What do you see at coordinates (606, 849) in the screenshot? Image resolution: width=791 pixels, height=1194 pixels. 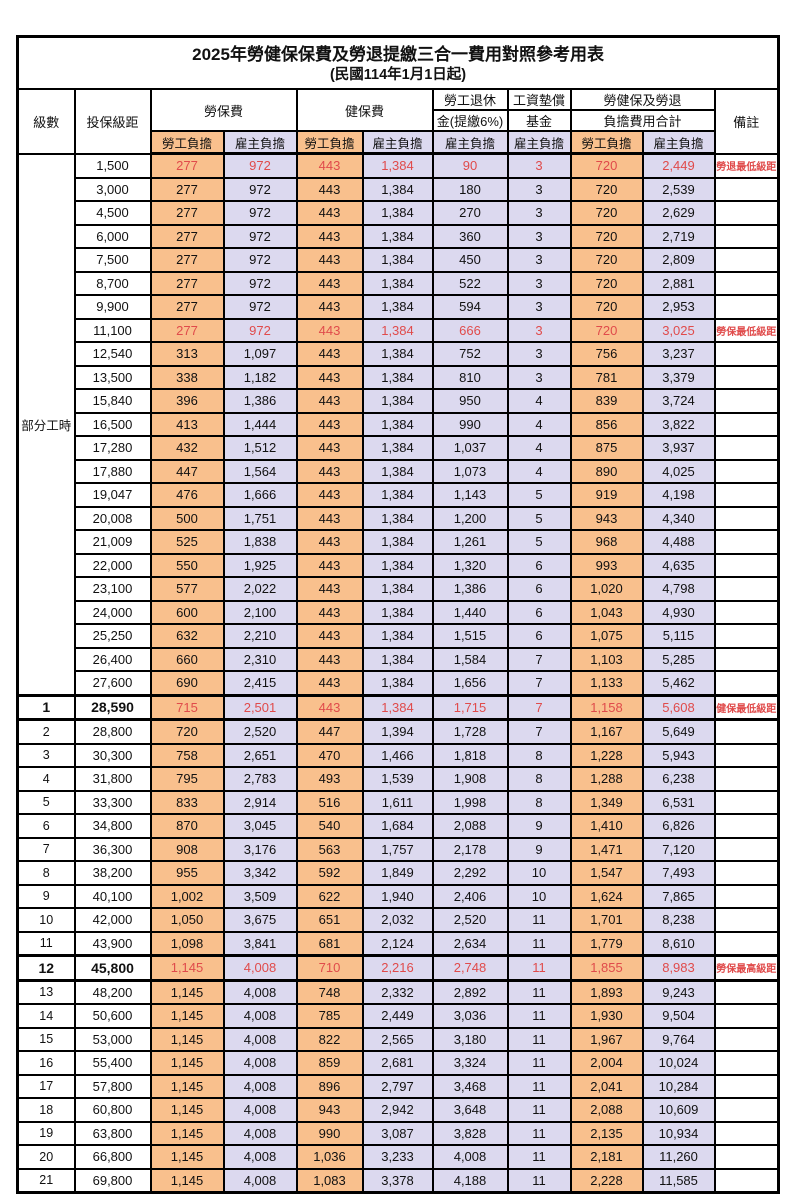 I see `value-cell: 1,471` at bounding box center [606, 849].